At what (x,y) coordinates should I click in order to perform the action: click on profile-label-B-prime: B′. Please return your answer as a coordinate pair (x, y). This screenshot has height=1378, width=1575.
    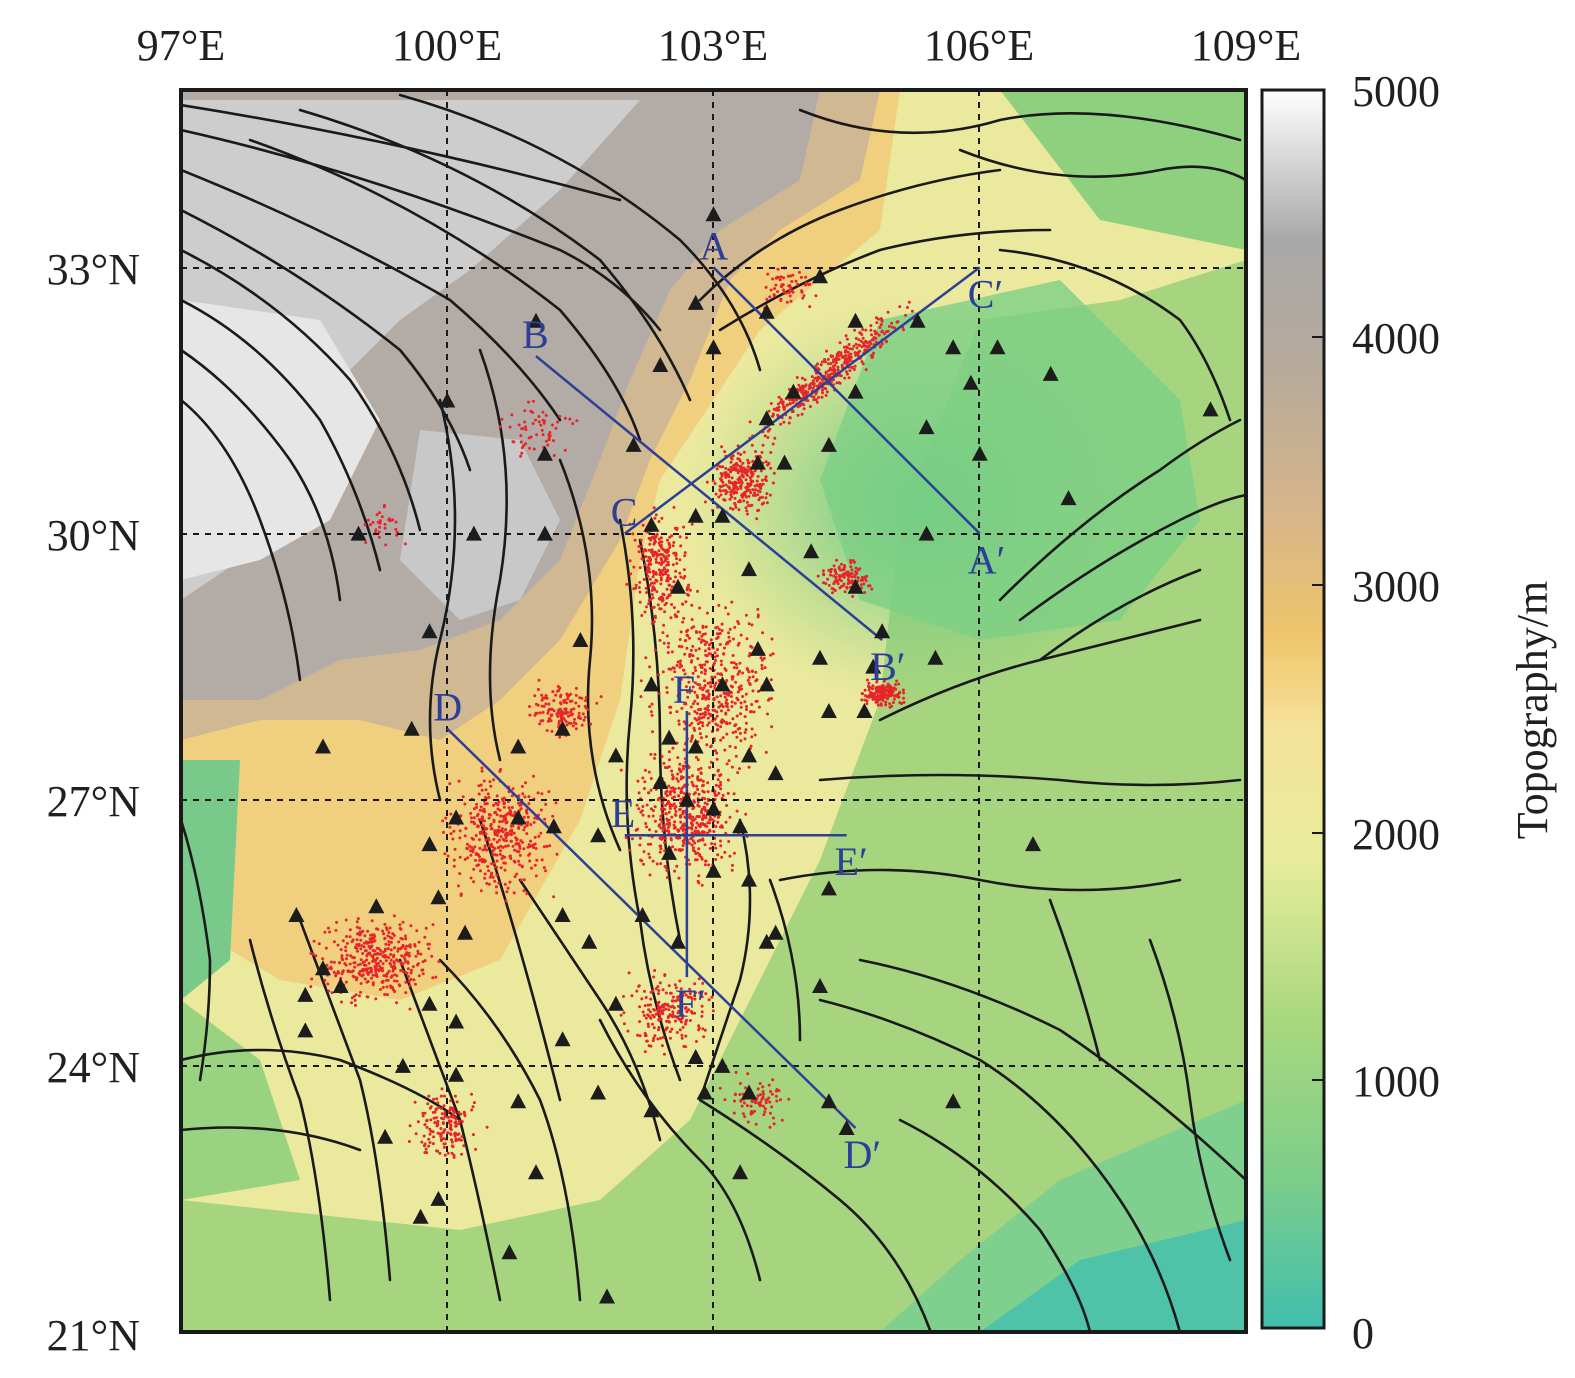
    Looking at the image, I should click on (887, 666).